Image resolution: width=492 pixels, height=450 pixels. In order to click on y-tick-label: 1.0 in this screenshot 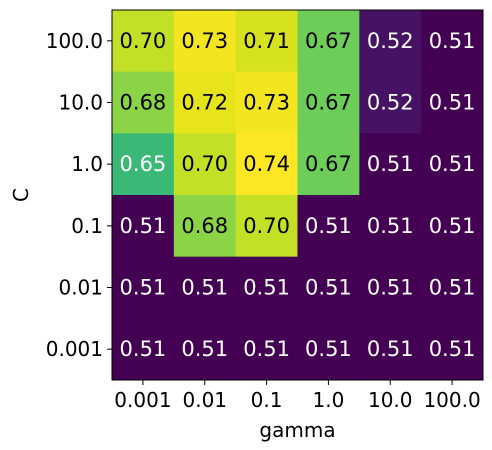, I will do `click(87, 164)`.